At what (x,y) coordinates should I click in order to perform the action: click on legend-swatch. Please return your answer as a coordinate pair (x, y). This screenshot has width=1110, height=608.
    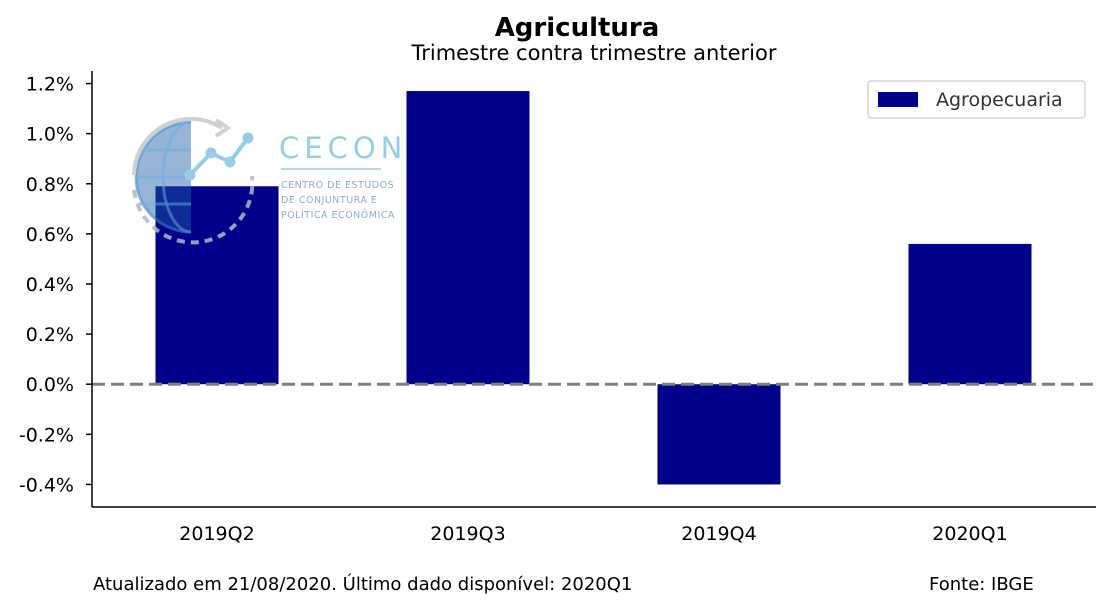
    Looking at the image, I should click on (898, 99).